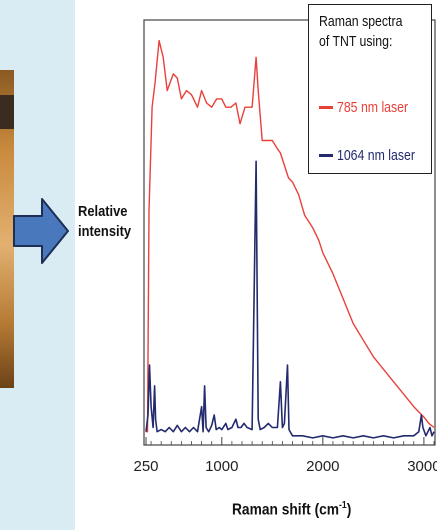 The width and height of the screenshot is (437, 530). I want to click on x-axis-label-close: ), so click(349, 510).